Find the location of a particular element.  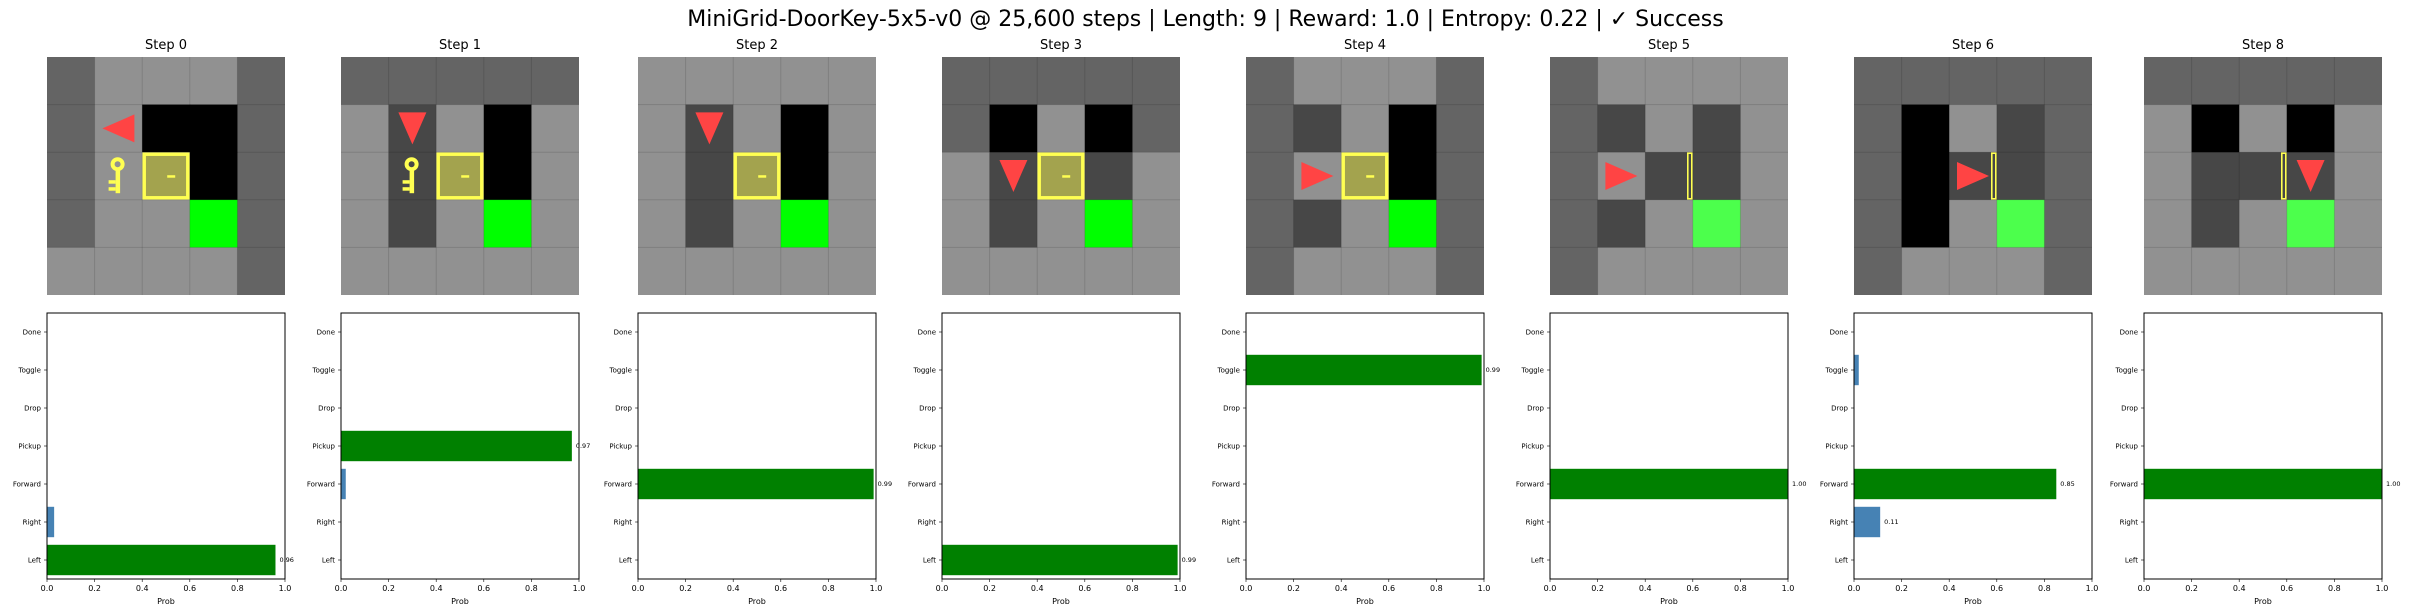

plot-area is located at coordinates (757, 446).